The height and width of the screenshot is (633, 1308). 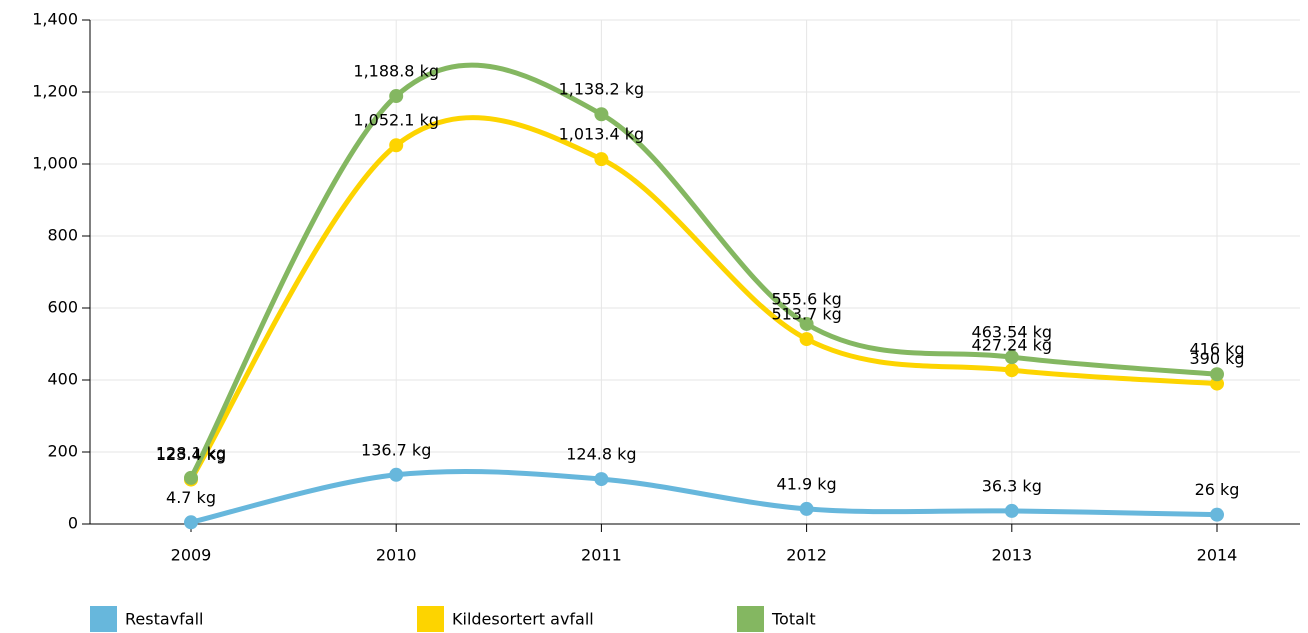 I want to click on data-label: 427.24 kg, so click(x=1012, y=345).